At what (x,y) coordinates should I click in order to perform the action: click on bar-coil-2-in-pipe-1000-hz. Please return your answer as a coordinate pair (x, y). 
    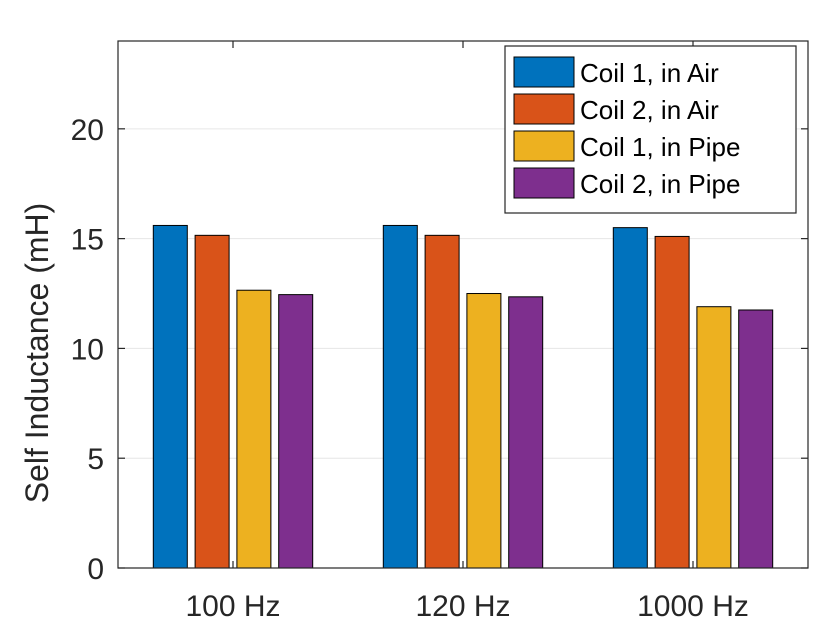
    Looking at the image, I should click on (756, 439).